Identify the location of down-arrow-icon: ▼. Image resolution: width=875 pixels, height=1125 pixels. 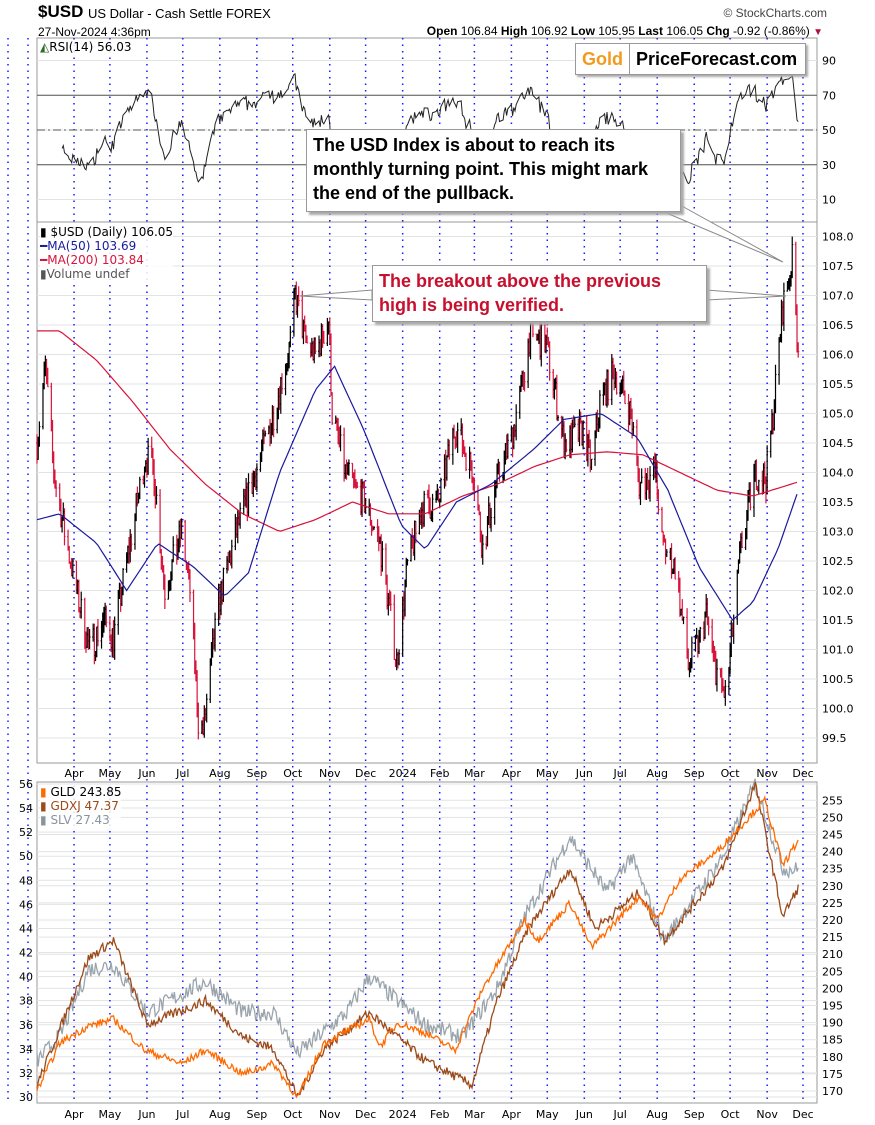
(818, 32).